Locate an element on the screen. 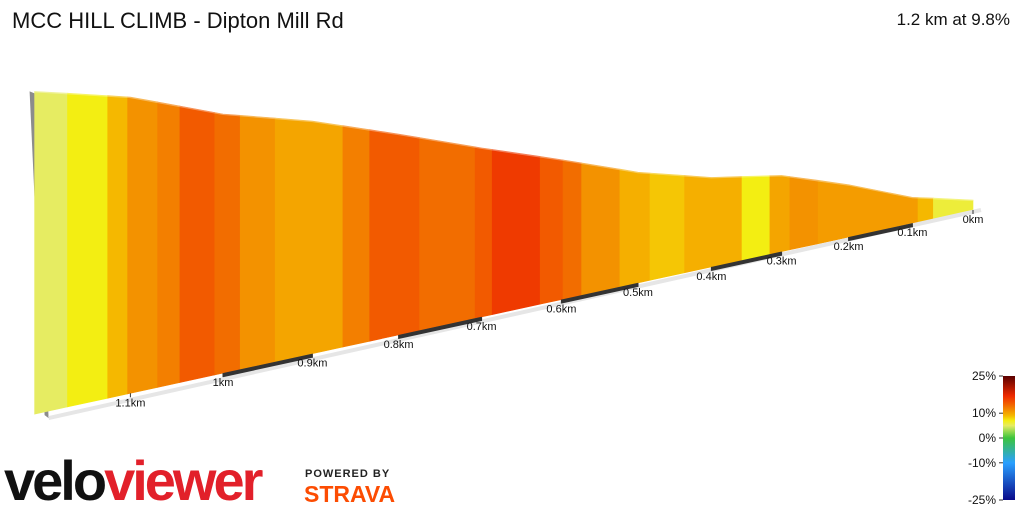 This screenshot has height=512, width=1024. x-tick-label: 0km is located at coordinates (973, 220).